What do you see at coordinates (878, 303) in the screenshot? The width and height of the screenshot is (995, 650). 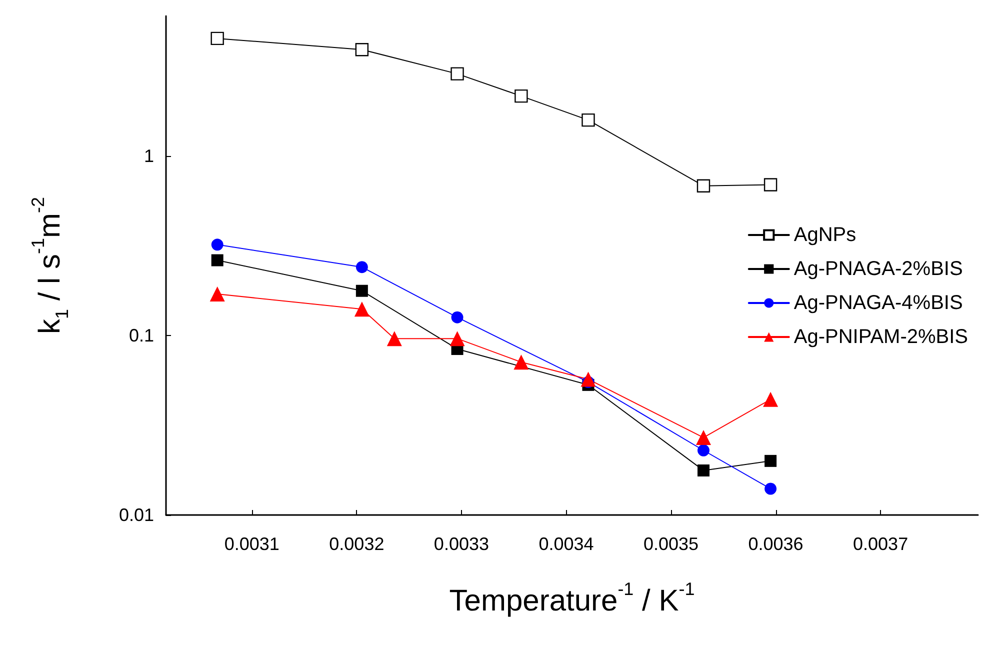 I see `legend-label: Ag-PNAGA-4%BIS` at bounding box center [878, 303].